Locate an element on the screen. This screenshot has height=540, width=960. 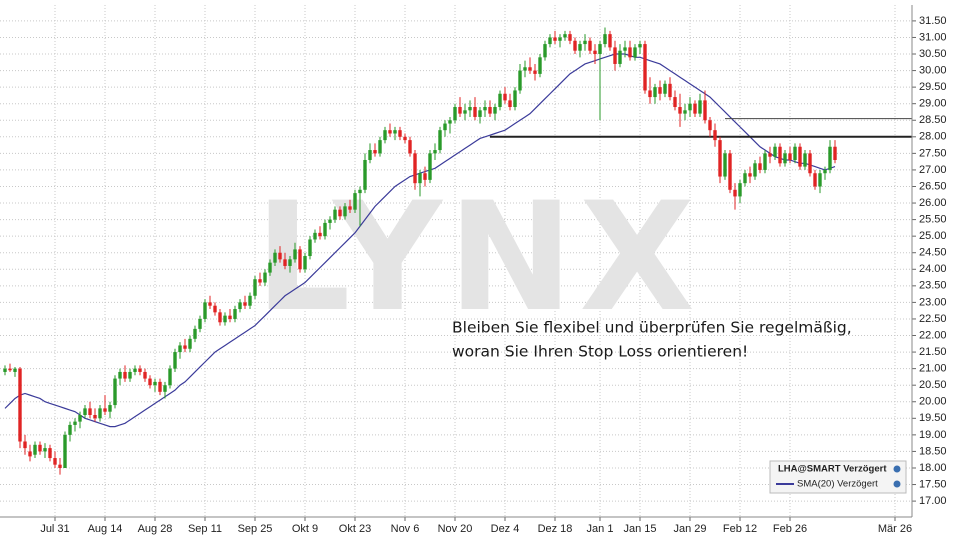
y-tick-label: 19.50 is located at coordinates (933, 418).